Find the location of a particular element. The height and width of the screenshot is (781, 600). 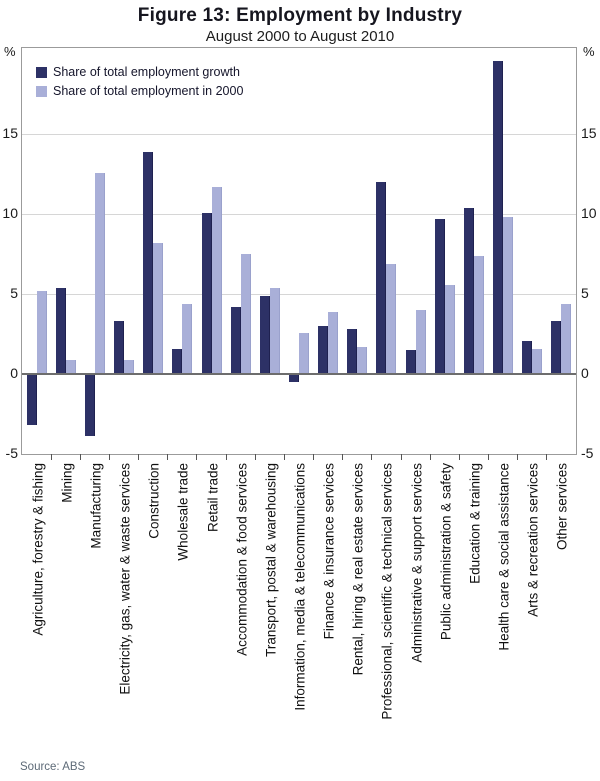

x-axis-label: Mining is located at coordinates (67, 483).